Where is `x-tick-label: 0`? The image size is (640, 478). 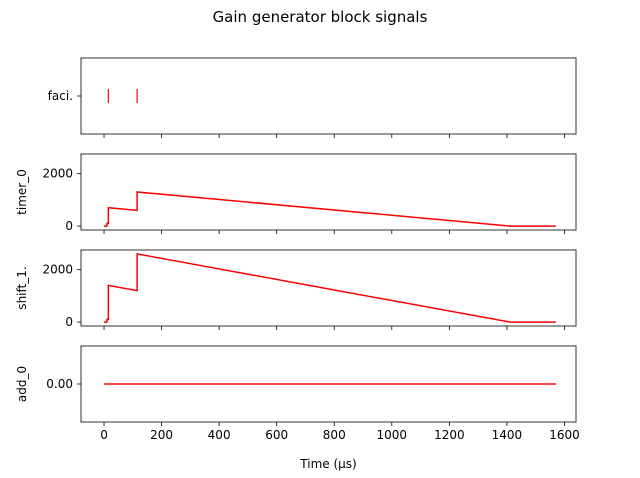 x-tick-label: 0 is located at coordinates (104, 435).